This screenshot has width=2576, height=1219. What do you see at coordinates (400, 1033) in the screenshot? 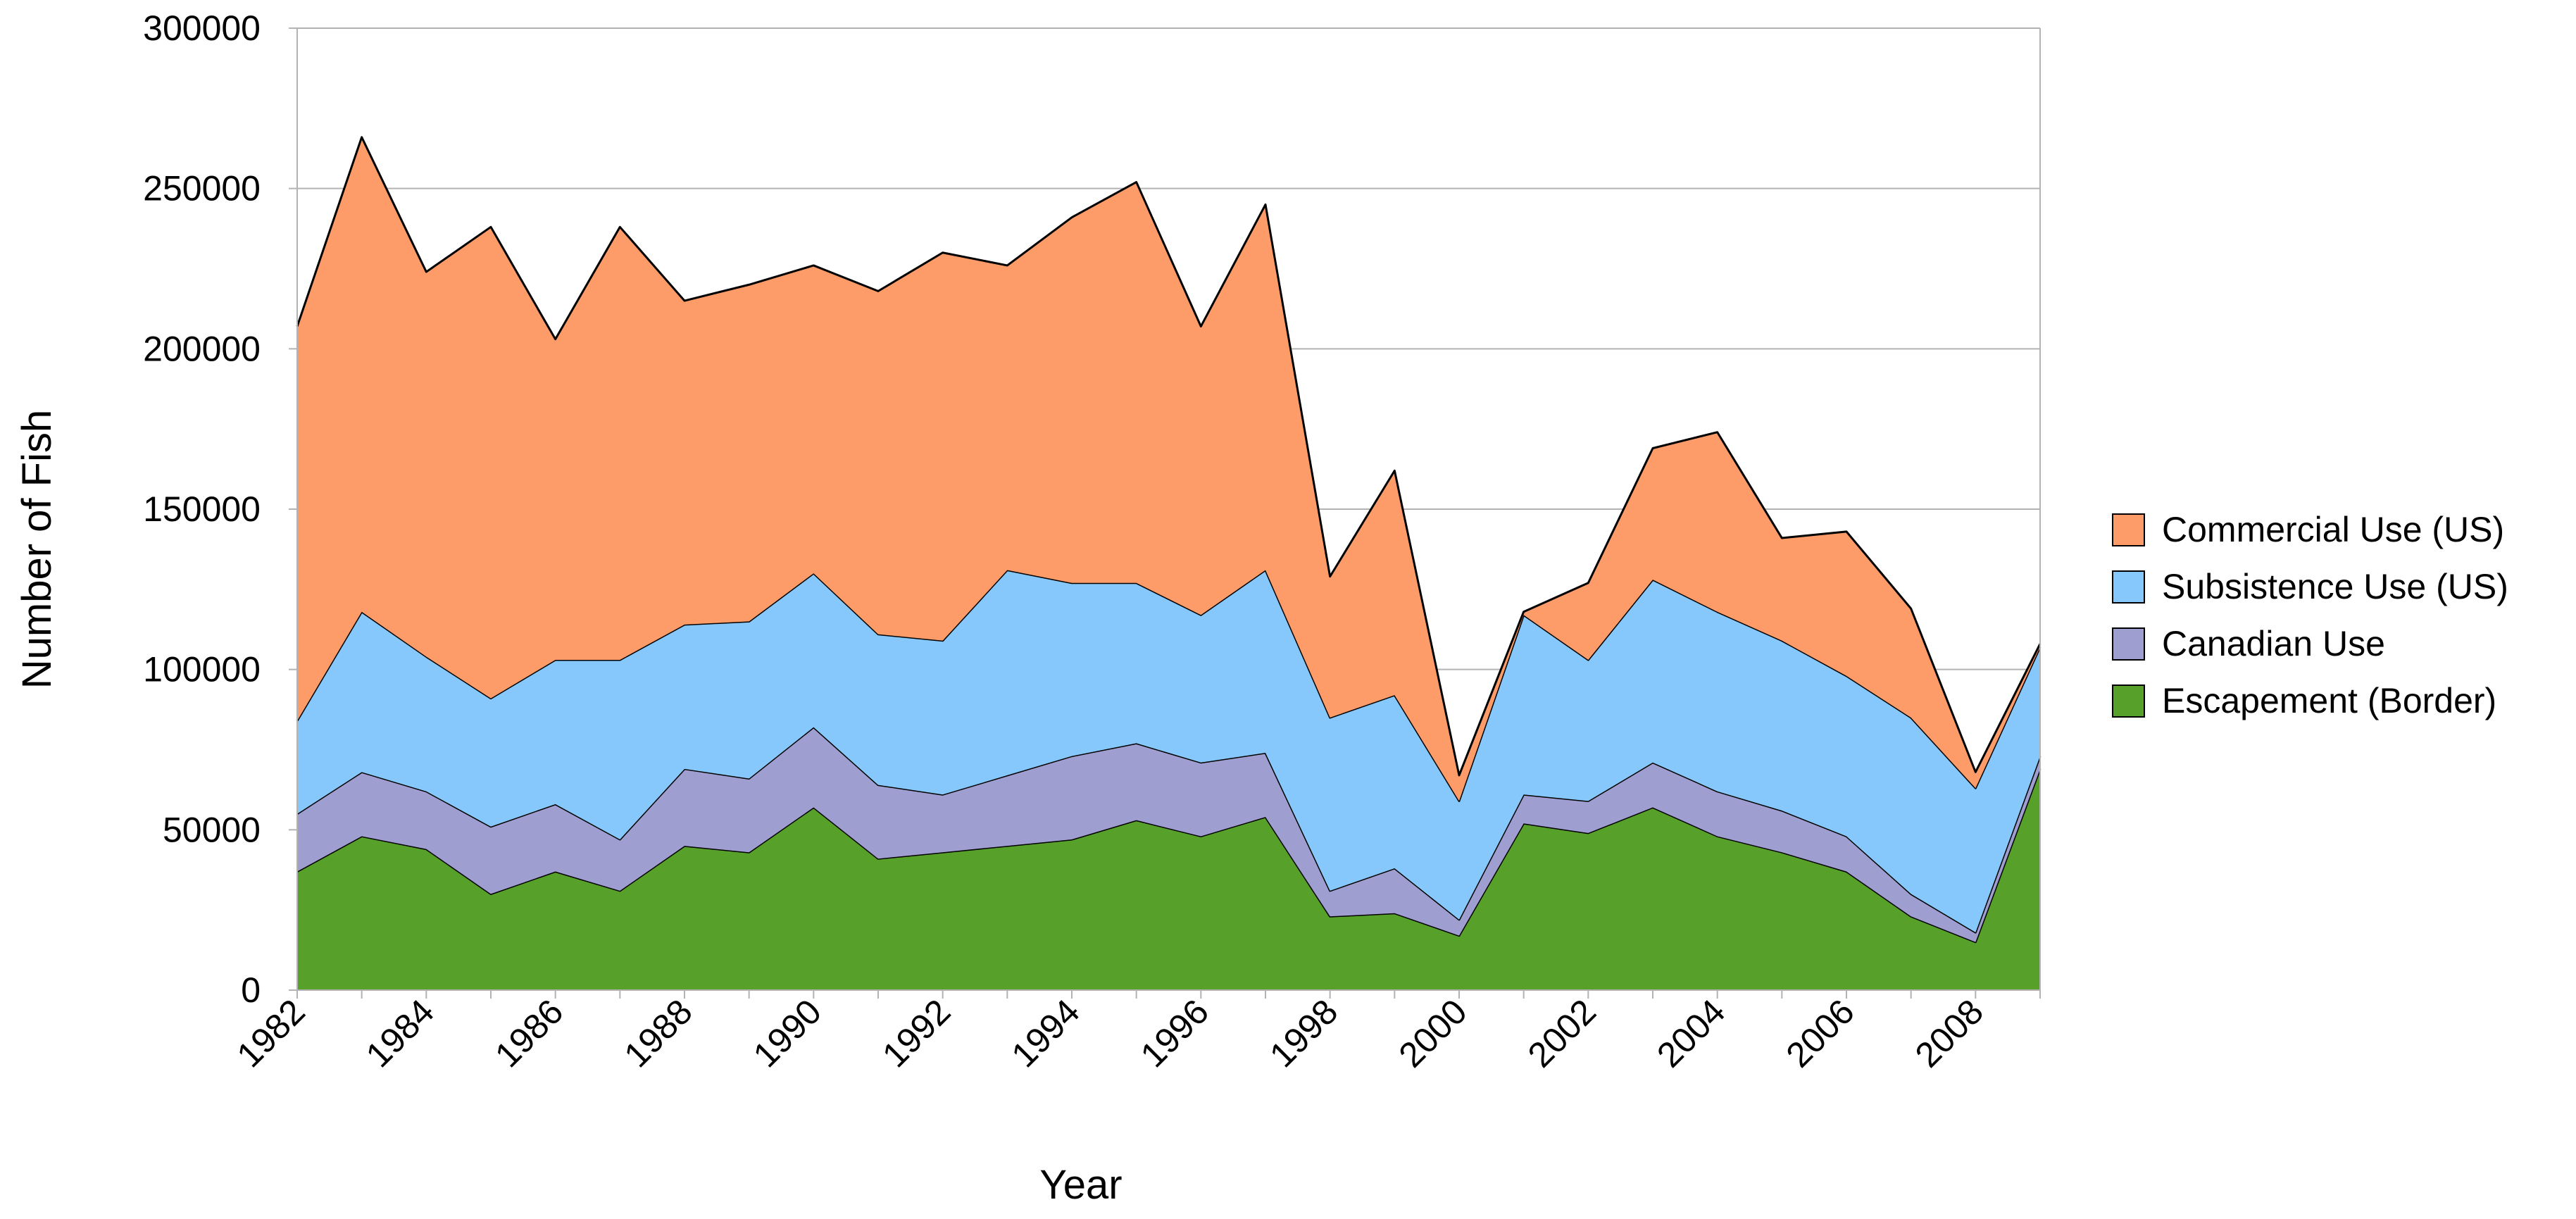
I see `x-tick-label-1: 1984` at bounding box center [400, 1033].